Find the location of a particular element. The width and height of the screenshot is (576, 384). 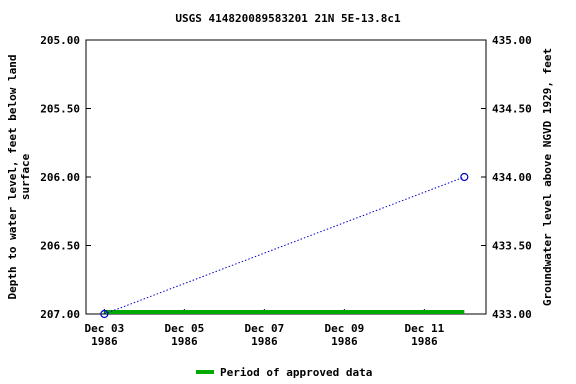

y-tick-label: 205.00 is located at coordinates (60, 40).